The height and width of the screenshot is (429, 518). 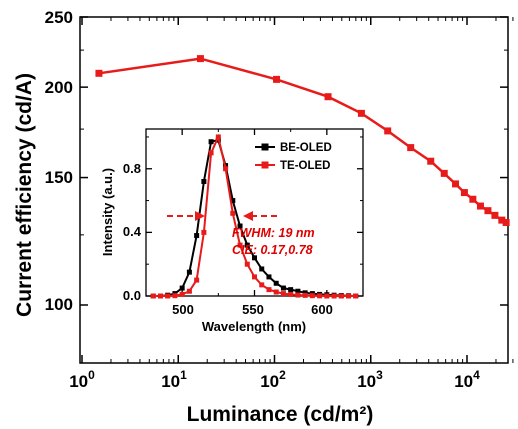 What do you see at coordinates (273, 233) in the screenshot?
I see `fwhm-annotation: FWHM: 19 nm` at bounding box center [273, 233].